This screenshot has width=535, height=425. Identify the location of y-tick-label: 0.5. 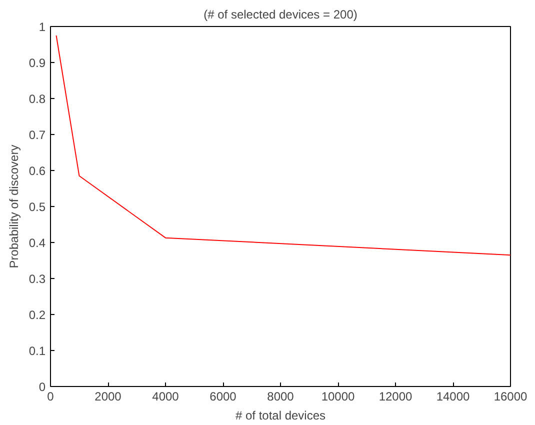
(37, 207).